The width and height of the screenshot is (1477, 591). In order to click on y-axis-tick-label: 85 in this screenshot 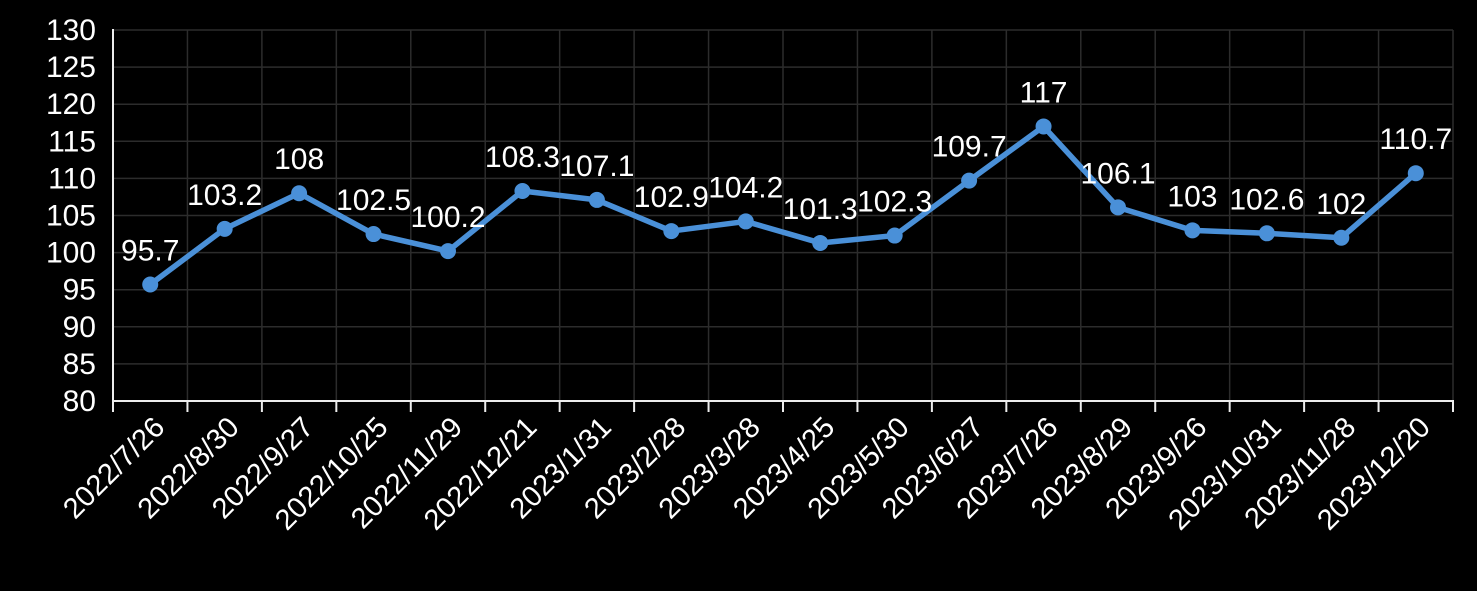, I will do `click(79, 364)`.